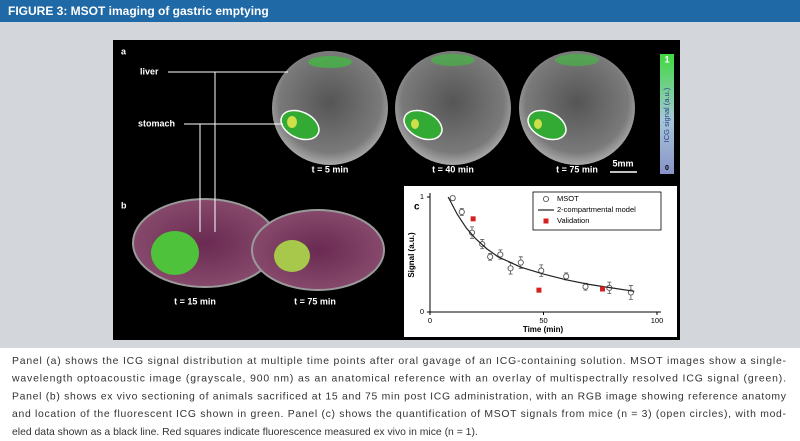 This screenshot has height=441, width=800. I want to click on colorbar, so click(667, 114).